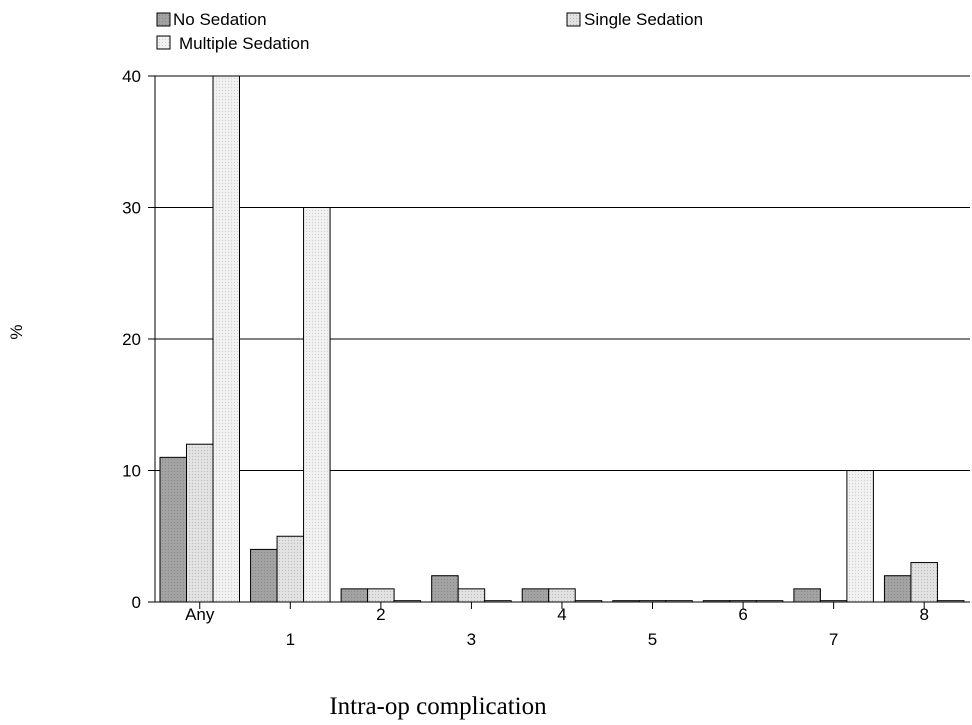 This screenshot has width=972, height=725. Describe the element at coordinates (163, 19) in the screenshot. I see `legend-swatch-no-sedation` at that location.